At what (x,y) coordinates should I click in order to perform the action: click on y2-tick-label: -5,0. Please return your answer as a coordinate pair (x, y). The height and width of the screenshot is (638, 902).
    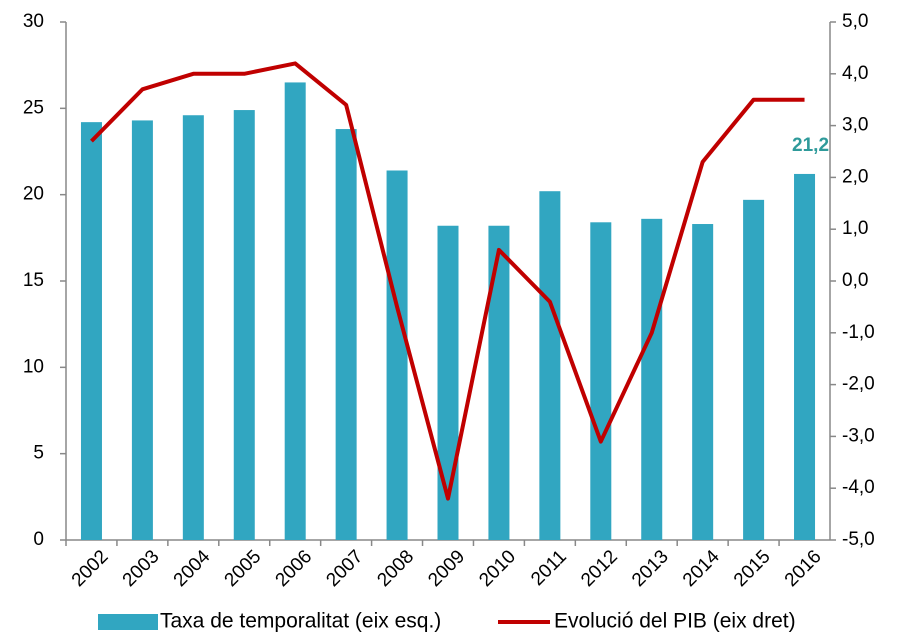
    Looking at the image, I should click on (858, 539).